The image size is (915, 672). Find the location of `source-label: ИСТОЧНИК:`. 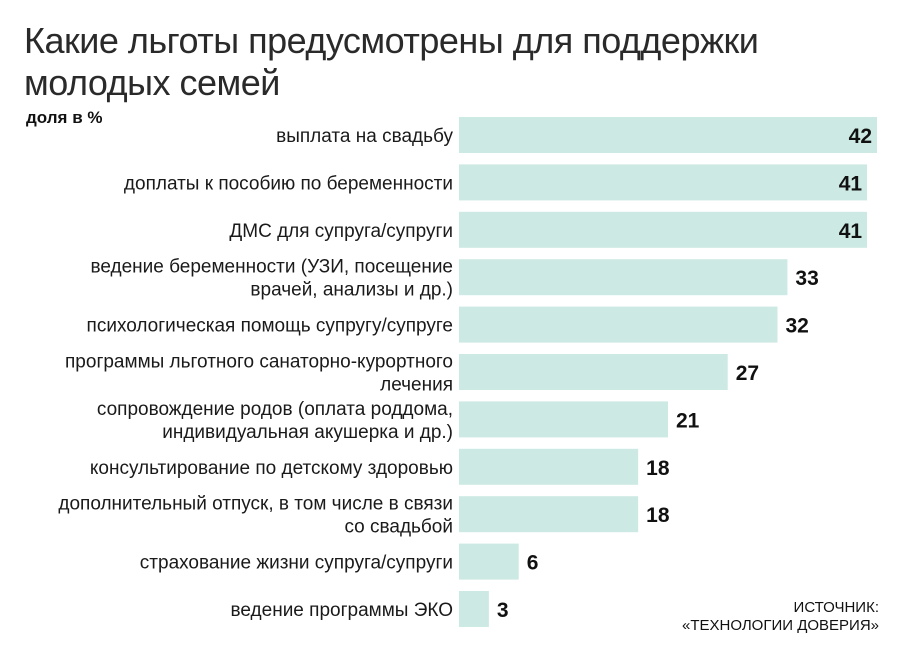

source-label: ИСТОЧНИК: is located at coordinates (836, 607).